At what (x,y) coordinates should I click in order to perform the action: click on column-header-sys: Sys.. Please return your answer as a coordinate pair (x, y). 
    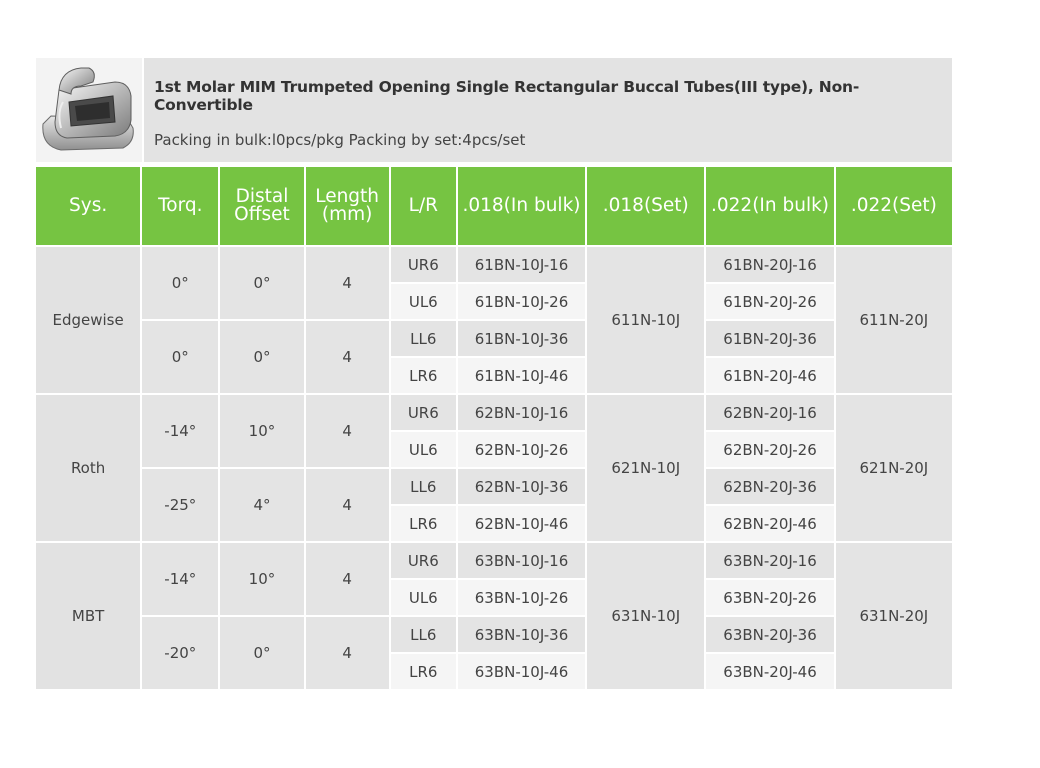
    Looking at the image, I should click on (88, 206).